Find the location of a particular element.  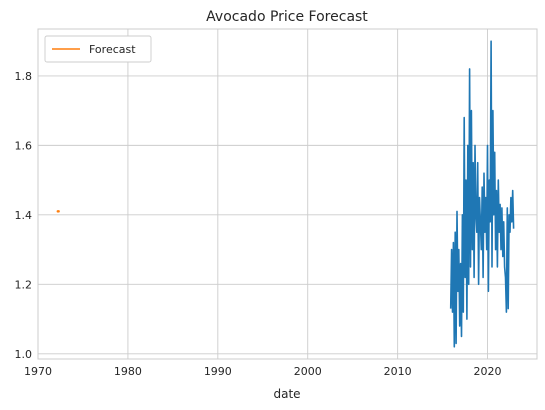

x-tick-label: 1990 is located at coordinates (218, 371).